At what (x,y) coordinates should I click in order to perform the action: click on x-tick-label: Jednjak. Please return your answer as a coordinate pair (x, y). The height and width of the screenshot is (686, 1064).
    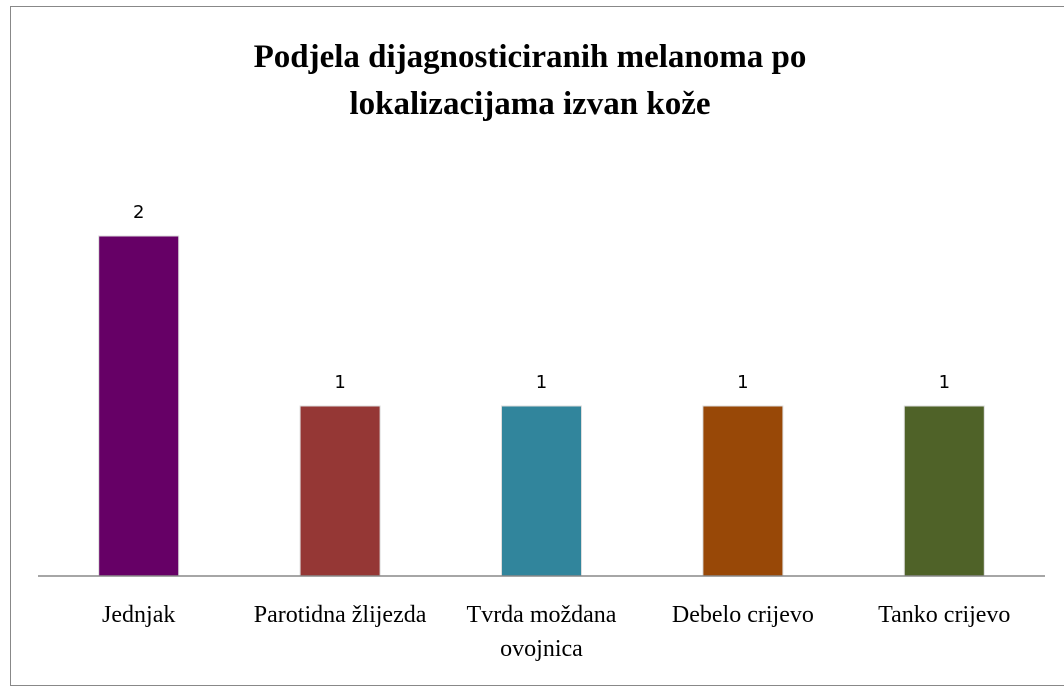
    Looking at the image, I should click on (139, 615).